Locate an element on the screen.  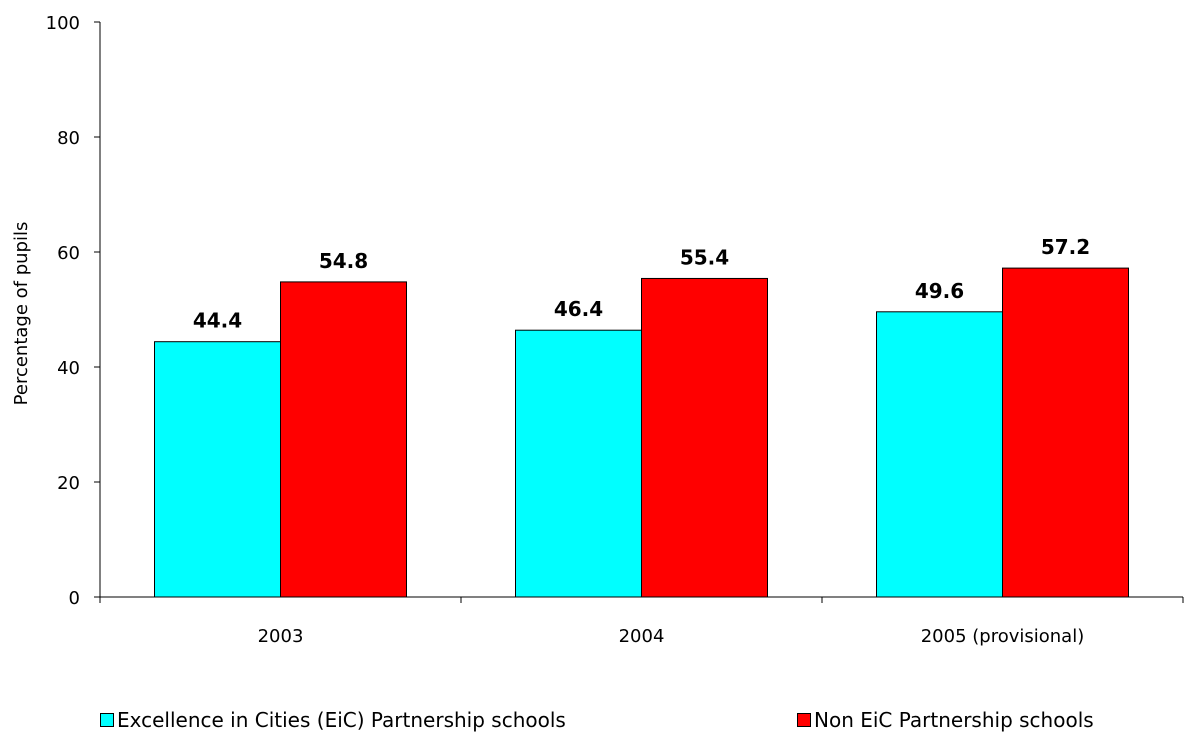
bar-eic-2004 is located at coordinates (578, 463).